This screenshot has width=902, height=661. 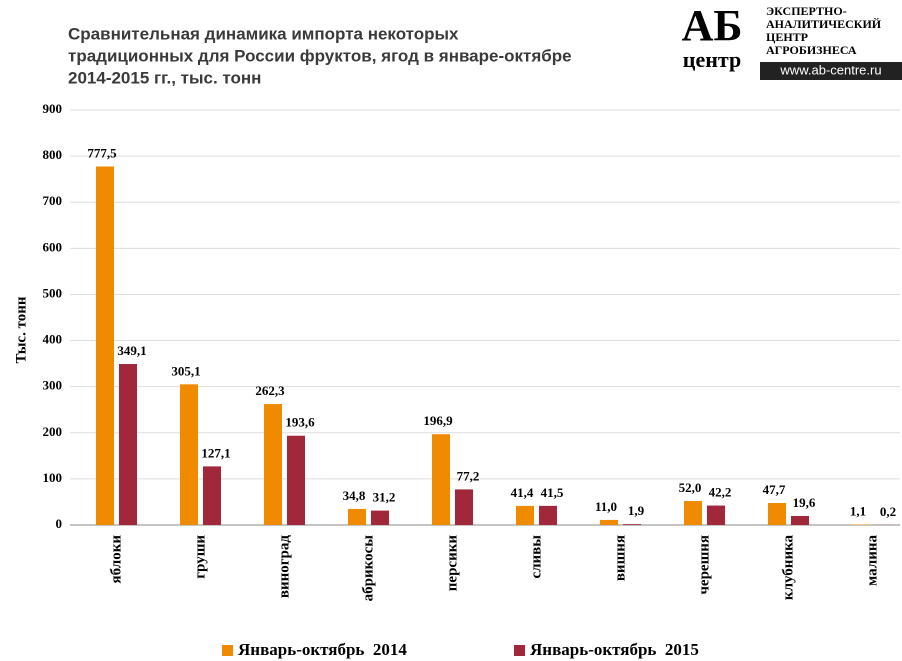 What do you see at coordinates (53, 431) in the screenshot?
I see `y-tick-label: 200` at bounding box center [53, 431].